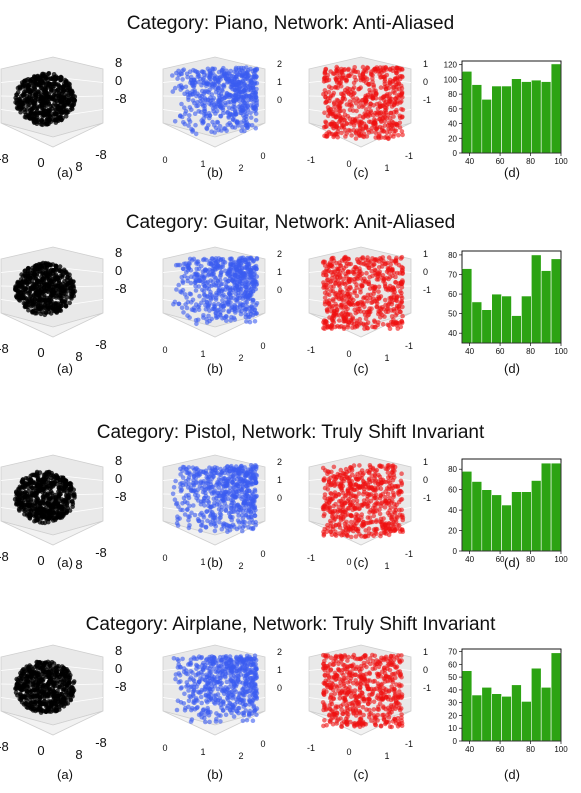  What do you see at coordinates (52, 102) in the screenshot?
I see `scatter-panel-a` at bounding box center [52, 102].